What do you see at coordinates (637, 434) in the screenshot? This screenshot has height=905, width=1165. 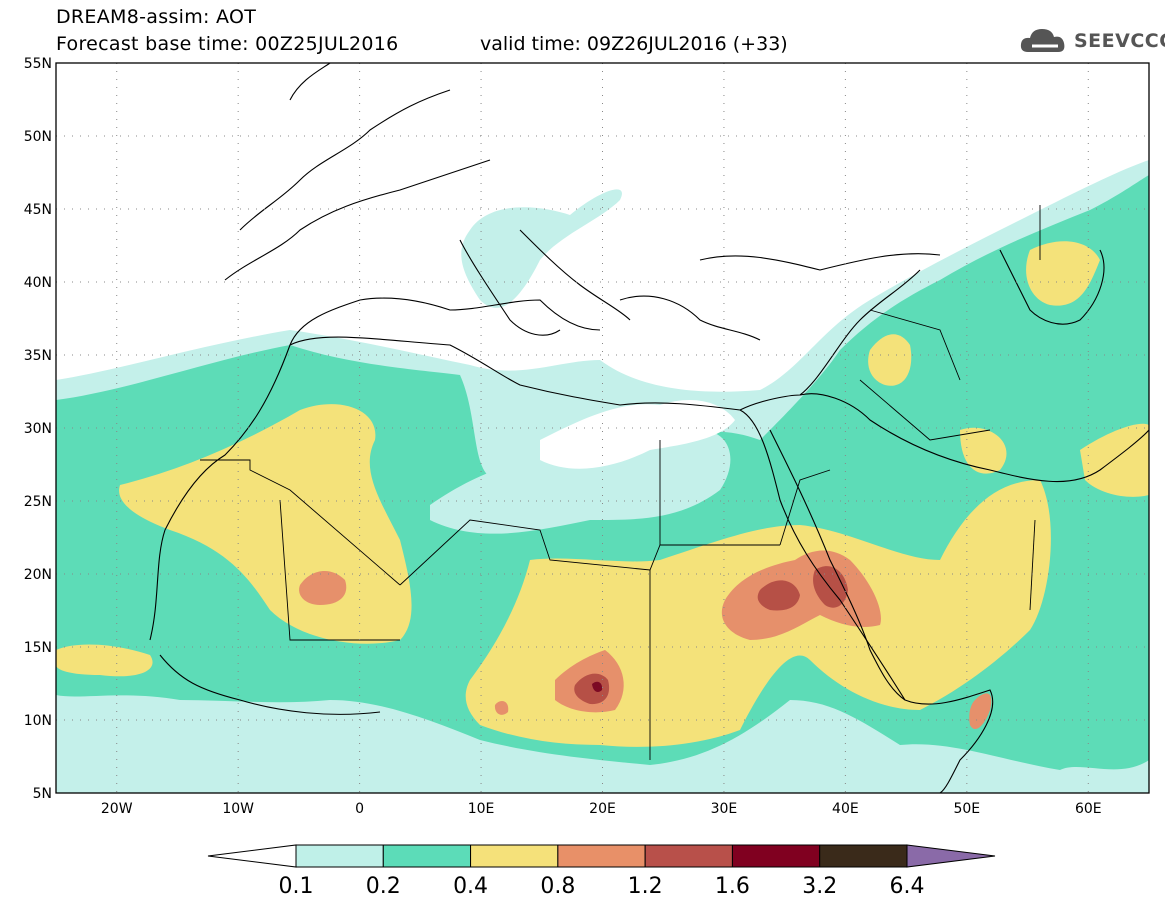 I see `aot-clear-egypt` at bounding box center [637, 434].